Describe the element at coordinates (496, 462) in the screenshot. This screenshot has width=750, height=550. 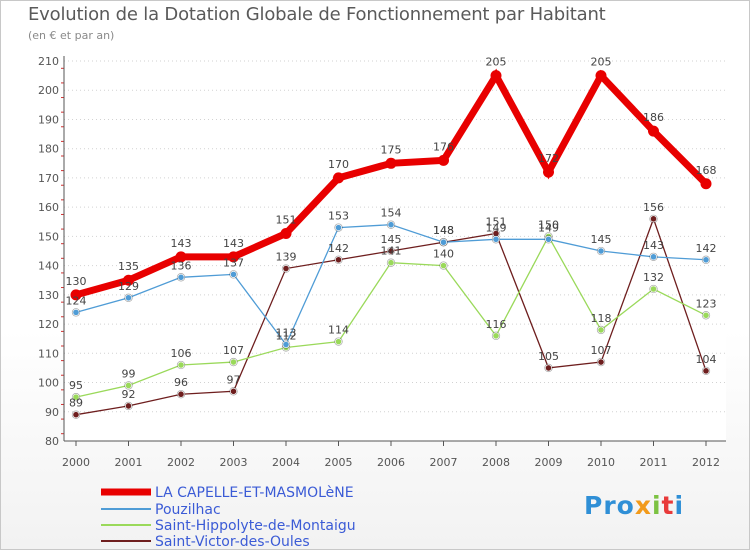
I see `x-tick-label: 2008` at that location.